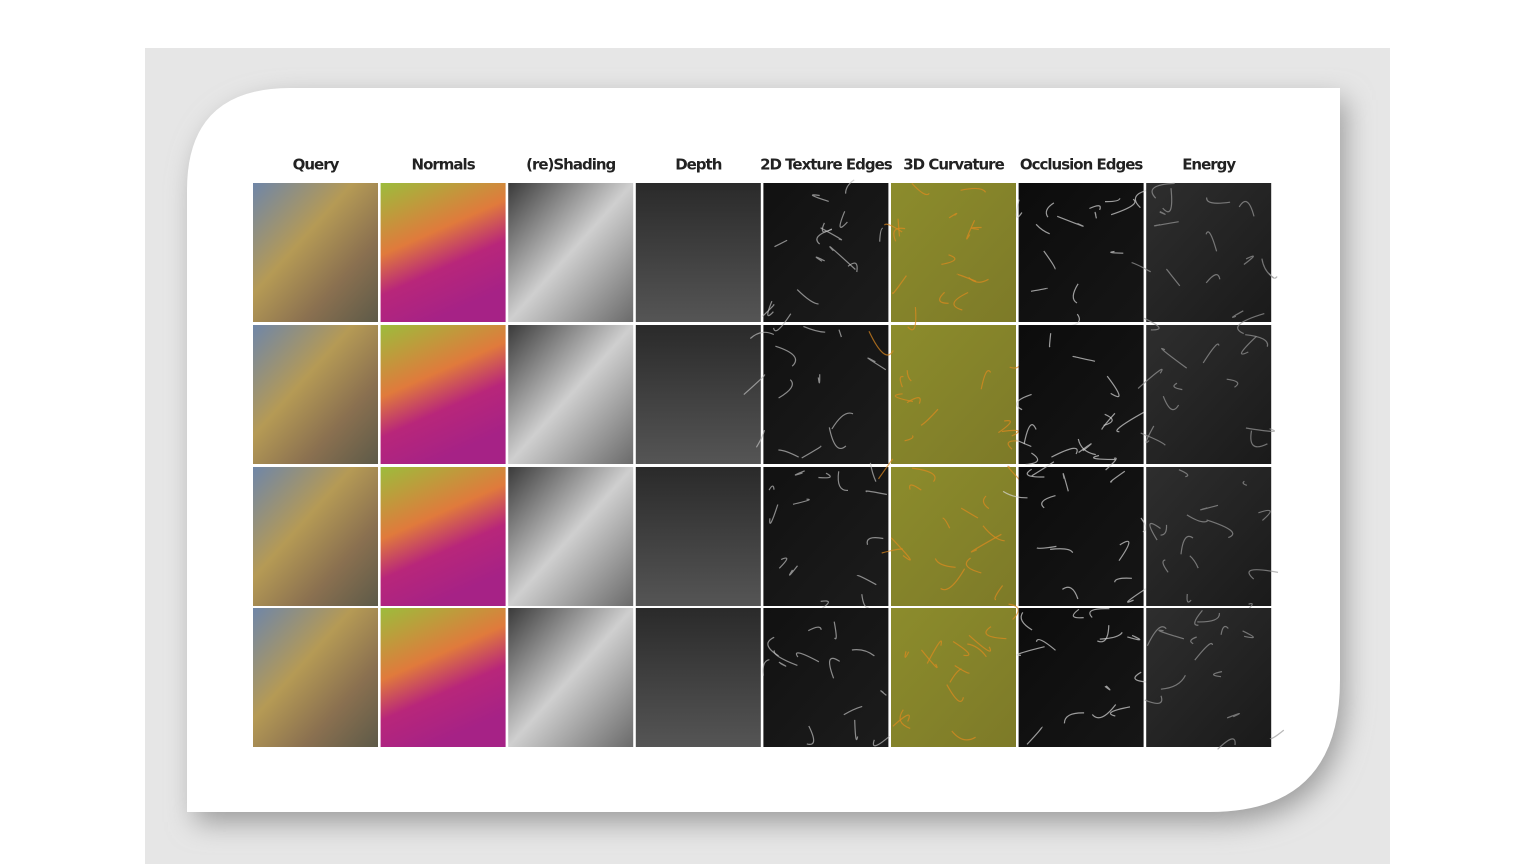 The height and width of the screenshot is (864, 1536). I want to click on column-header: Occlusion Edges, so click(1082, 165).